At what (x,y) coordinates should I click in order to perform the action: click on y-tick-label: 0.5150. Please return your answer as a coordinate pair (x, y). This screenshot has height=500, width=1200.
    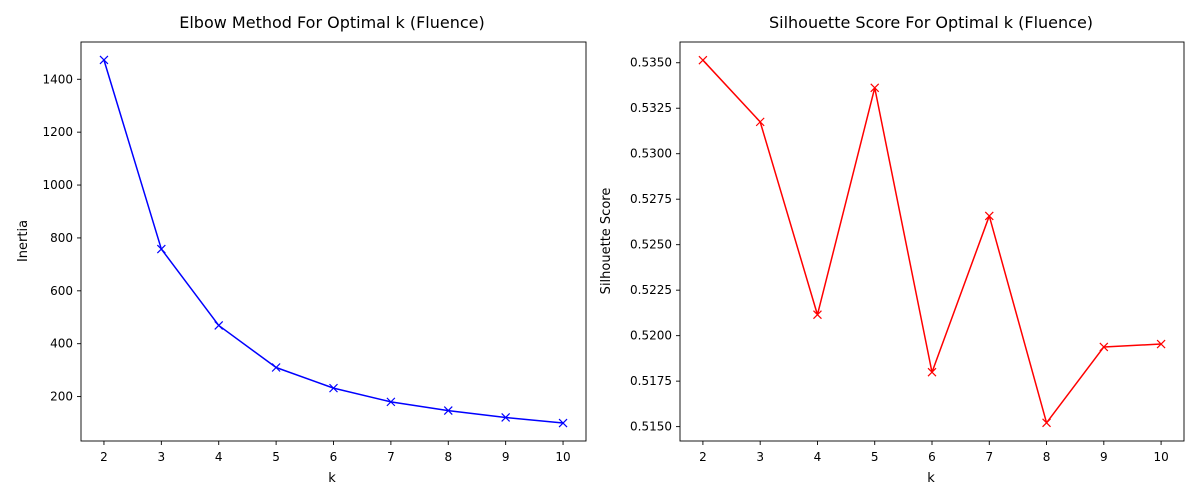
    Looking at the image, I should click on (651, 427).